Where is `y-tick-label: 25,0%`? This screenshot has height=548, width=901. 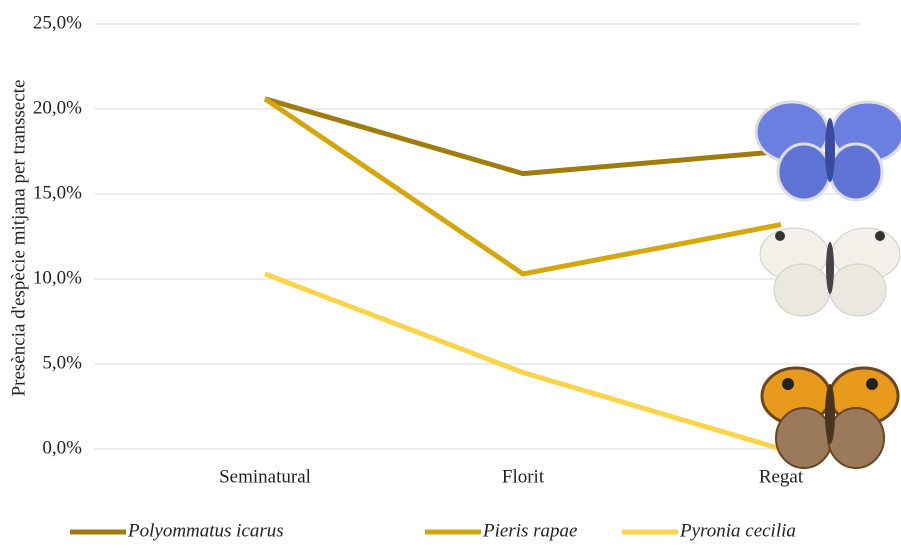
y-tick-label: 25,0% is located at coordinates (57, 22).